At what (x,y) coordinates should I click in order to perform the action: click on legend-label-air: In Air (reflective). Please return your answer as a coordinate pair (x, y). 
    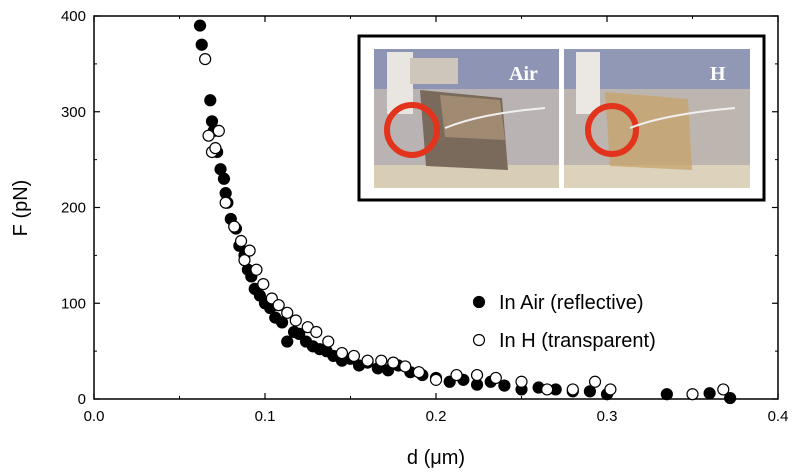
    Looking at the image, I should click on (571, 303).